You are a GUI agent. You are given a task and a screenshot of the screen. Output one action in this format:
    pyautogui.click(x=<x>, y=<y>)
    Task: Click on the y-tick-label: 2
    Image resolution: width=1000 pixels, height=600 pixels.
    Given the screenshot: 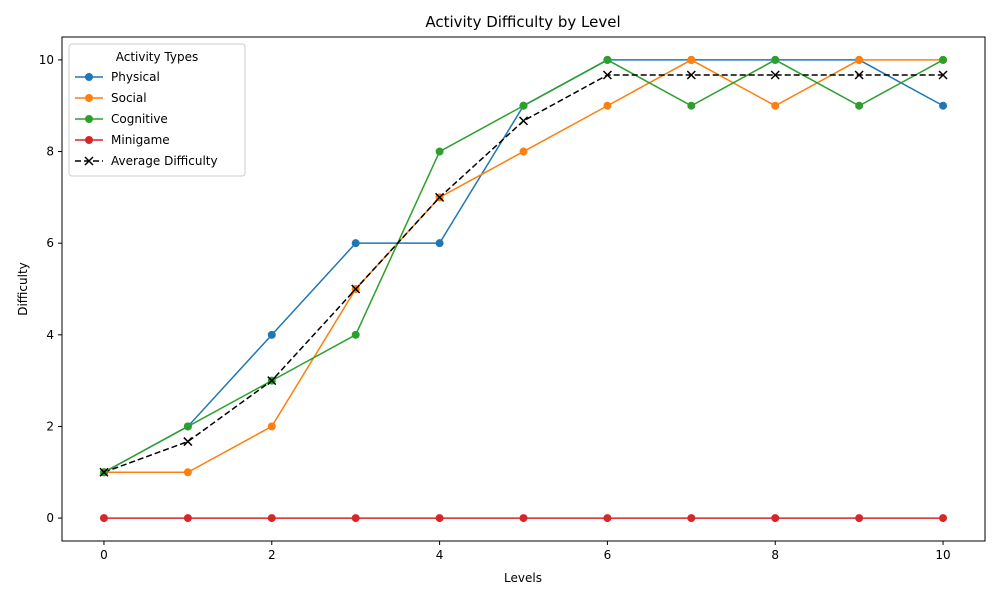 What is the action you would take?
    pyautogui.click(x=50, y=426)
    